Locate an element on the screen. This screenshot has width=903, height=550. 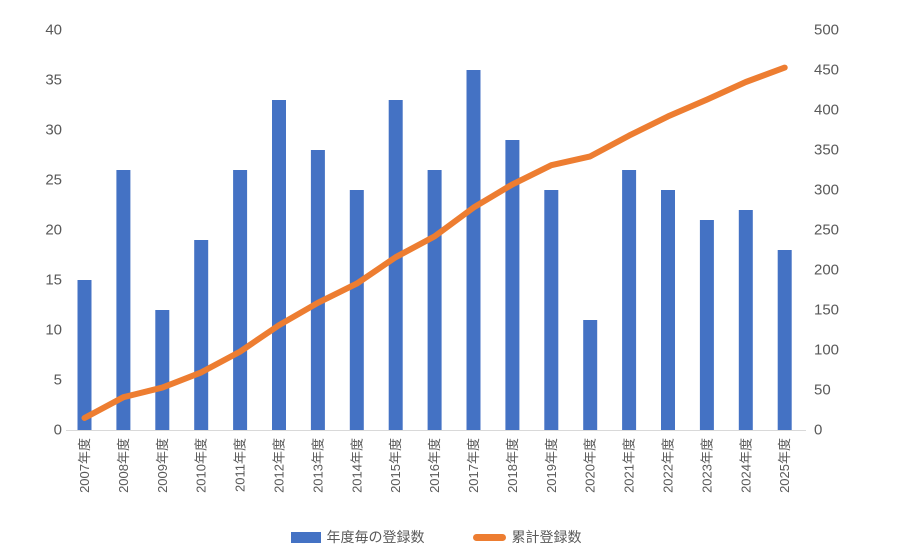
x-axis-tick-label: 2007年度 is located at coordinates (84, 465).